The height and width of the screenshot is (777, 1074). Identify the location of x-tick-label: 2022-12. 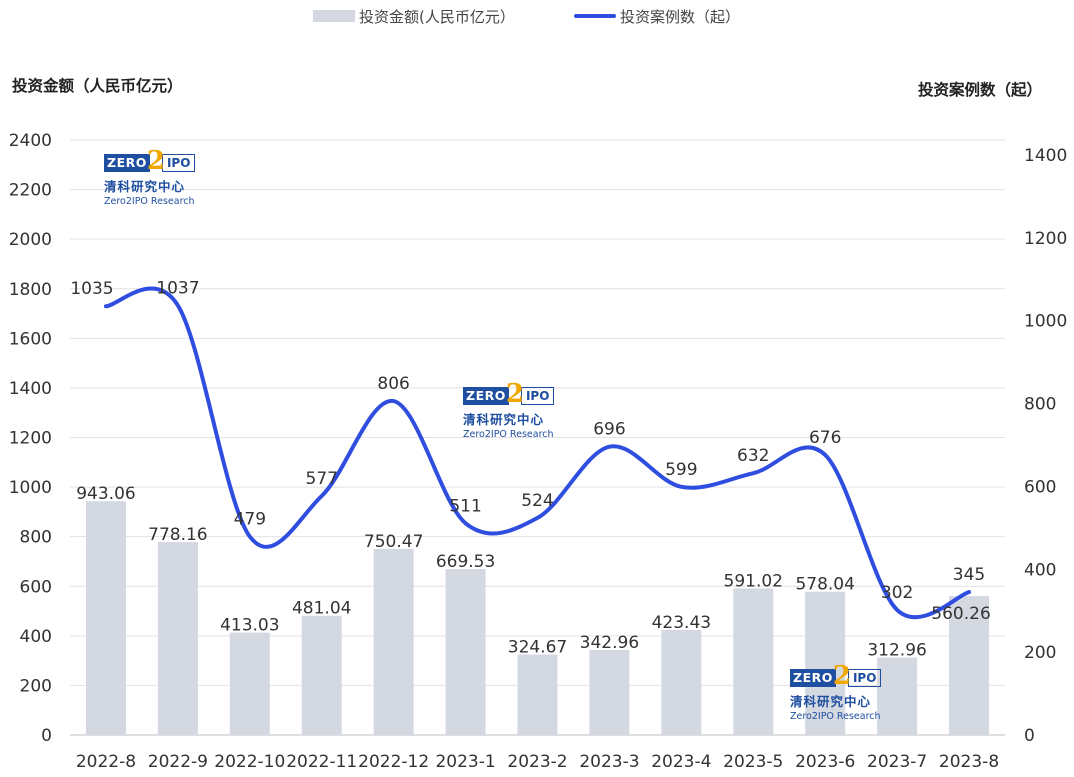
(393, 762).